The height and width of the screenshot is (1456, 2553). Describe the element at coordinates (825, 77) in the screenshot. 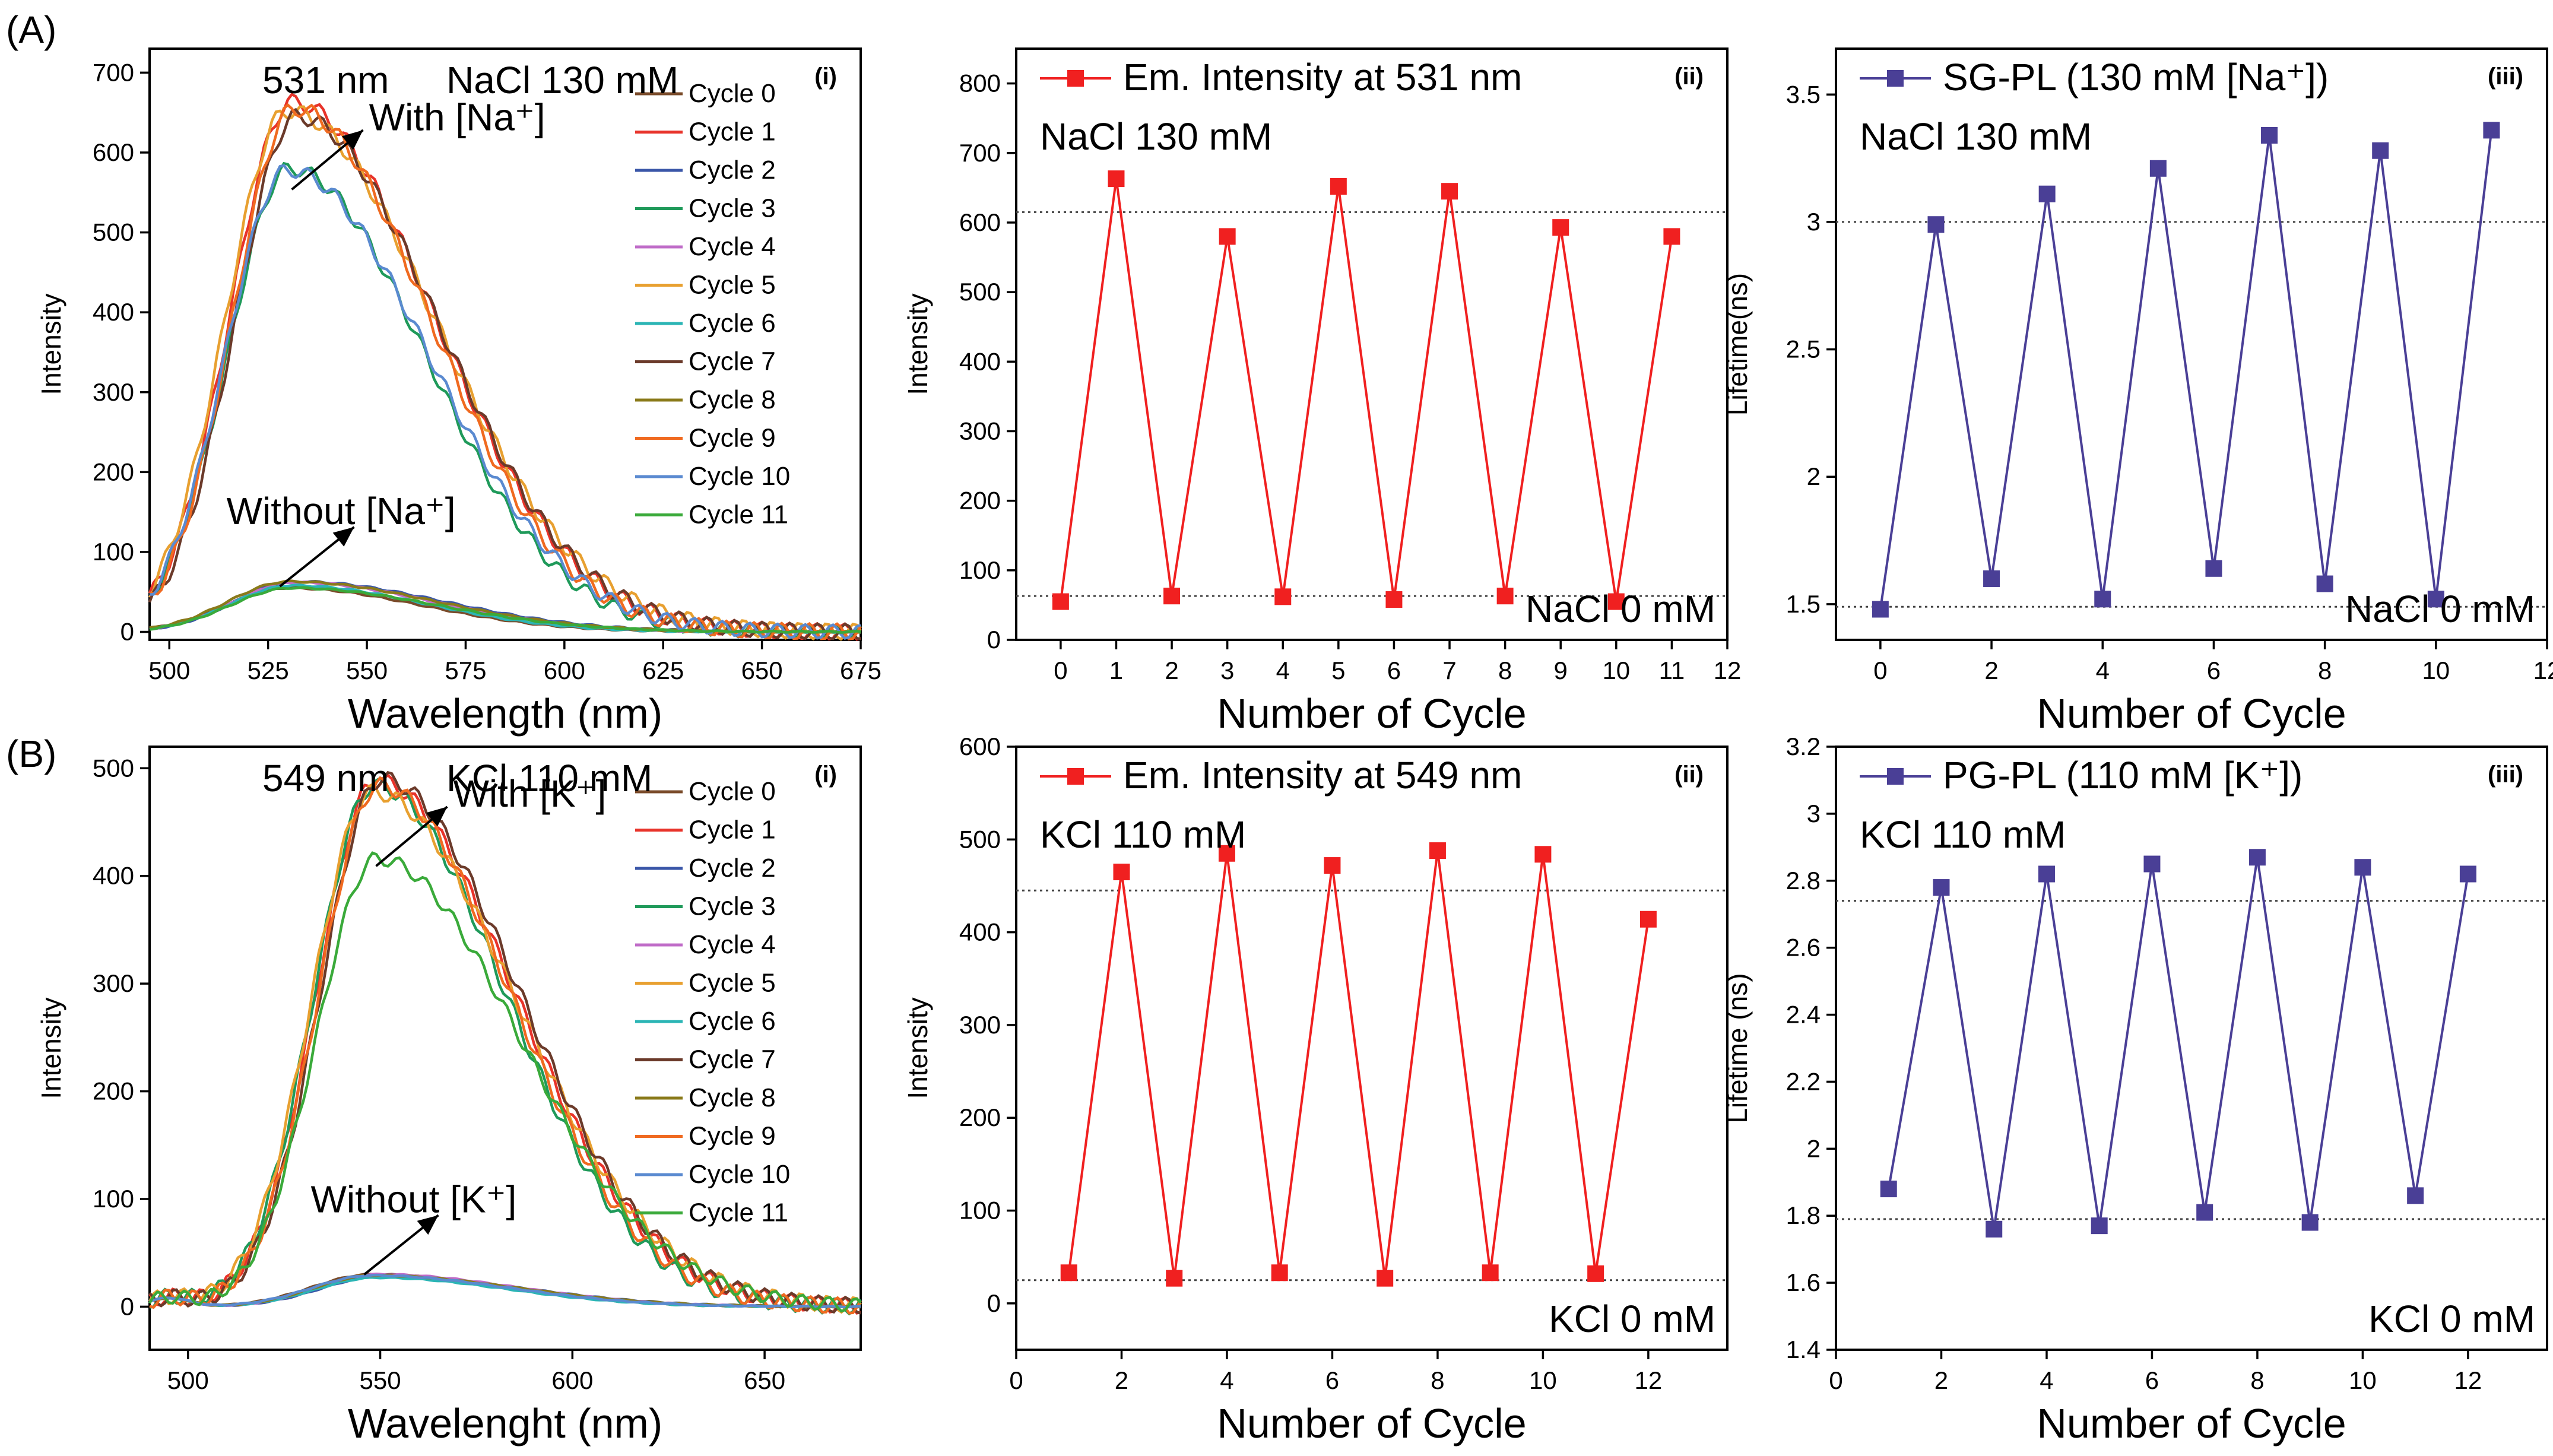

I see `panel-tag: (i)` at that location.